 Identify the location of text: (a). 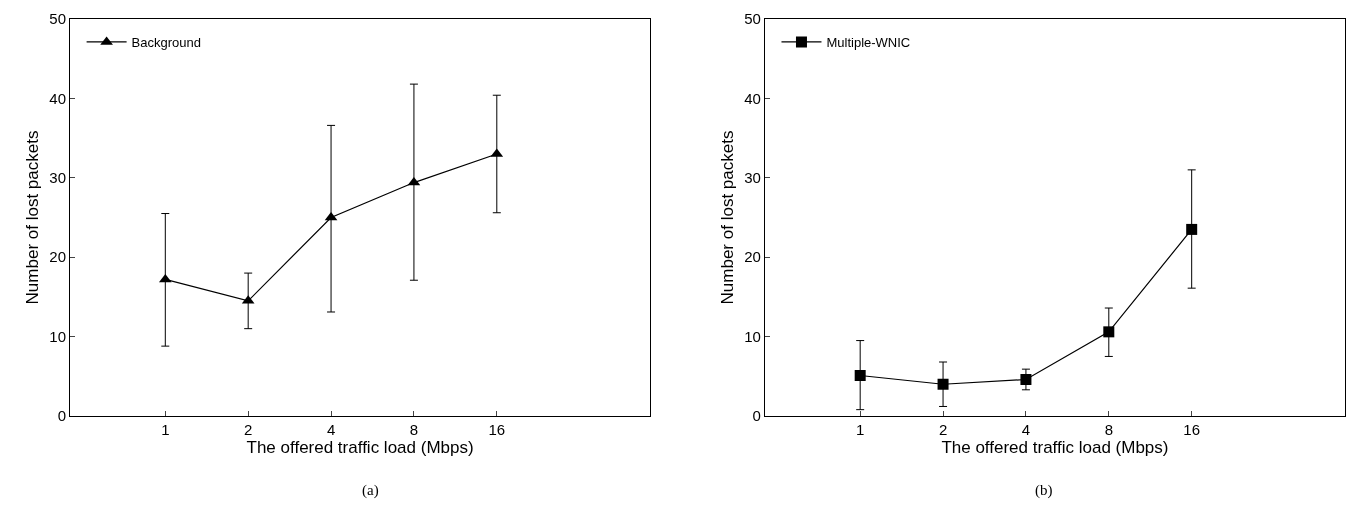
(370, 490).